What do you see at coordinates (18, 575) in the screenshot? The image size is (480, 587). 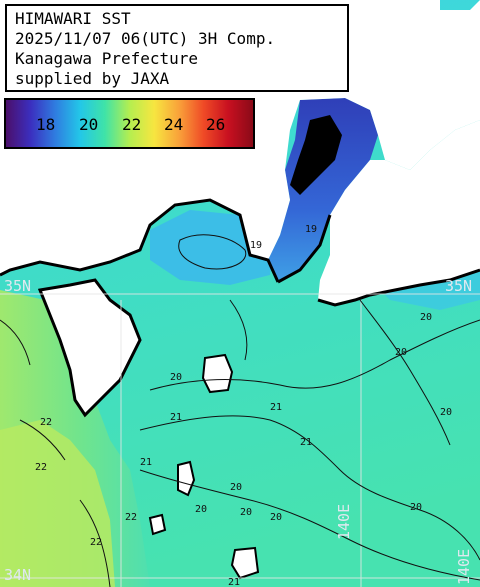 I see `lat-label-34n: 34N` at bounding box center [18, 575].